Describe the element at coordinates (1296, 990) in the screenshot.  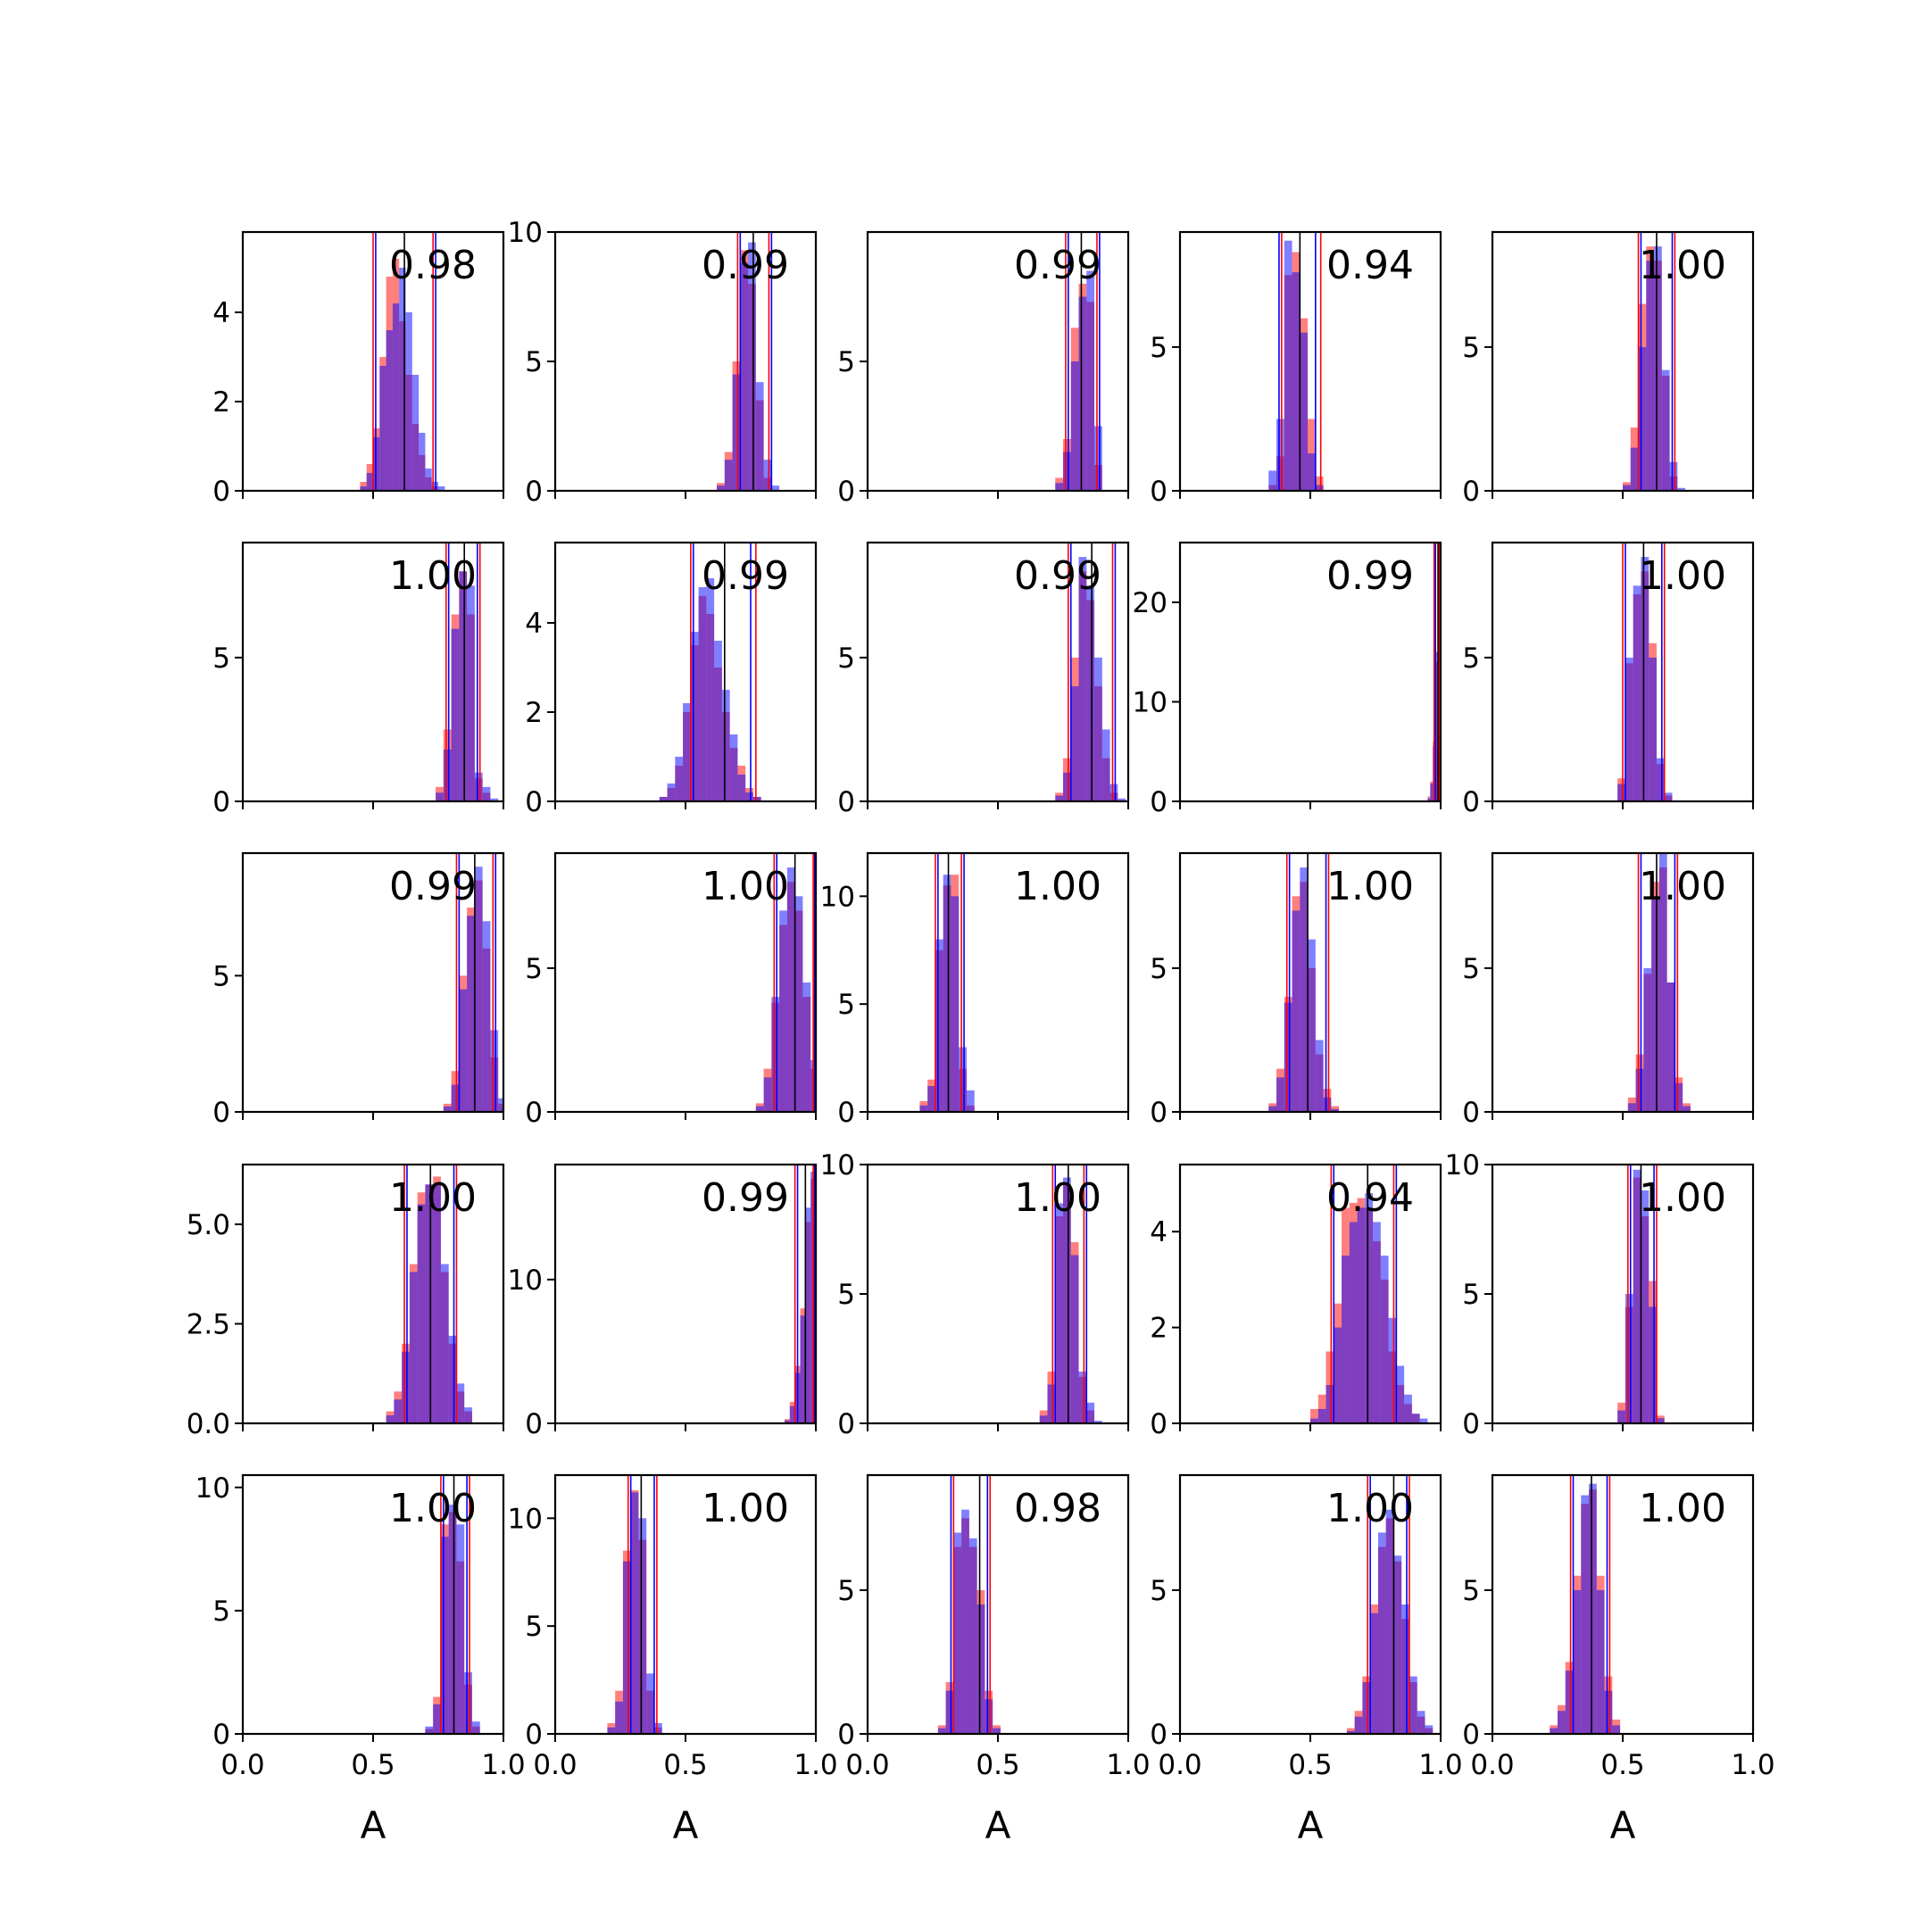
I see `subplot-14: 051.00` at that location.